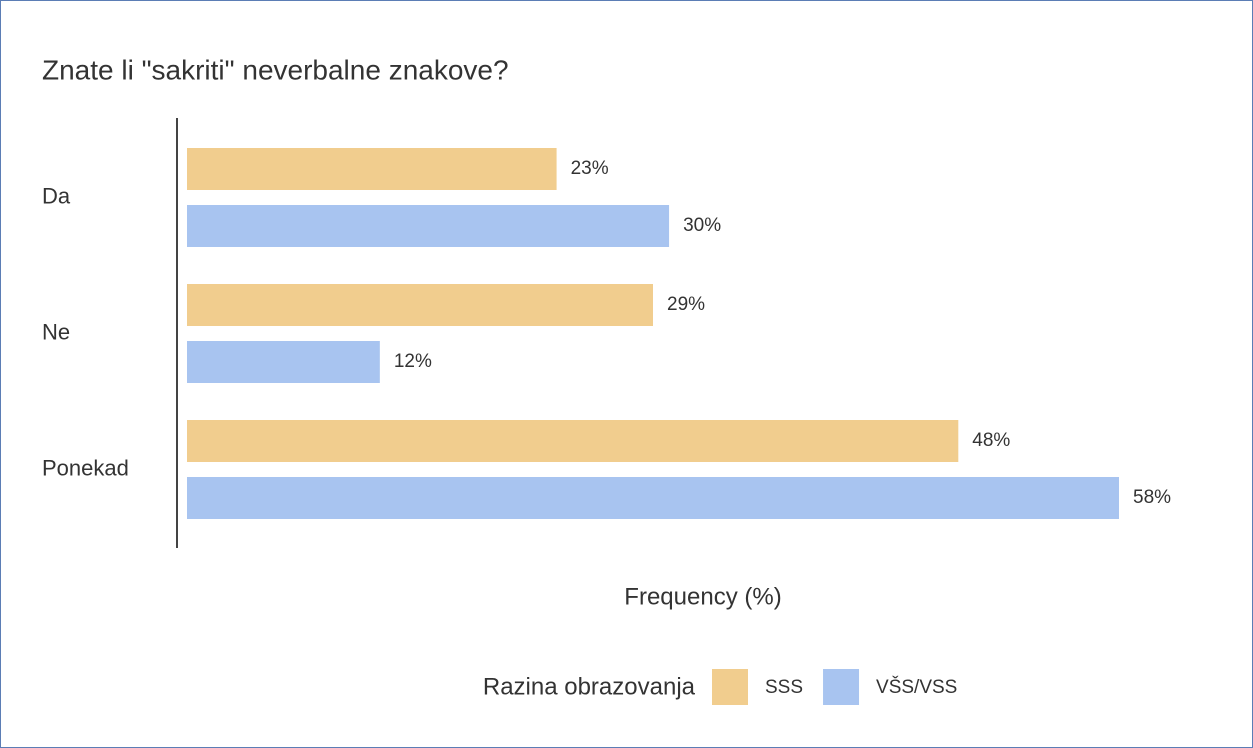  Describe the element at coordinates (916, 687) in the screenshot. I see `legend-label: VŠS/VSS` at that location.